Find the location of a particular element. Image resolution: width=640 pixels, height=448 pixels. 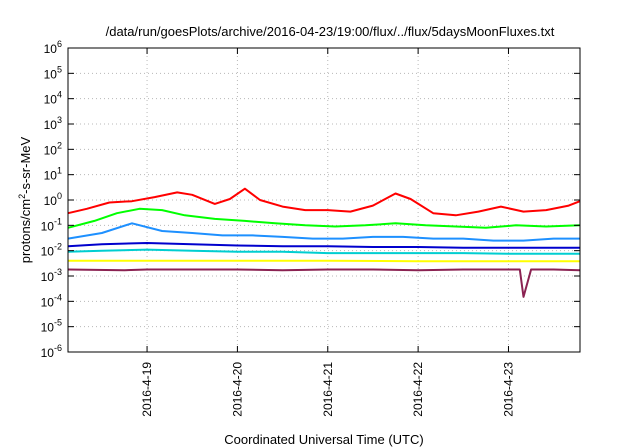

y-tick-label: 10⁻⁶ is located at coordinates (51, 351).